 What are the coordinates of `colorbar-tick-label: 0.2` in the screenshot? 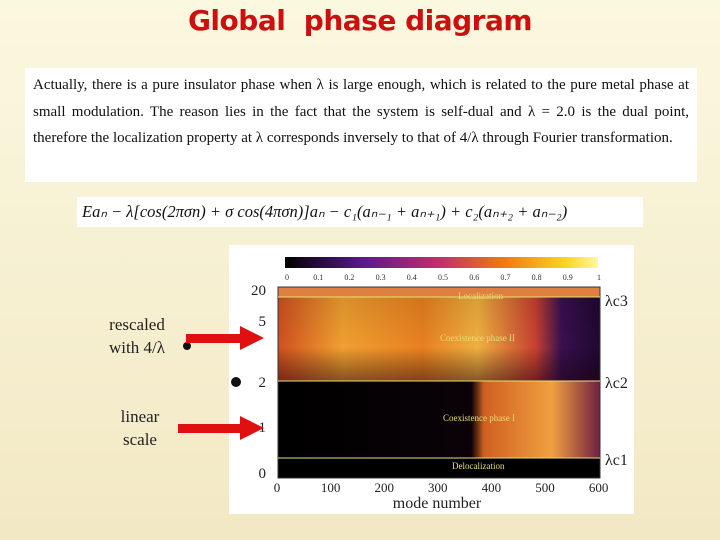 It's located at (349, 277).